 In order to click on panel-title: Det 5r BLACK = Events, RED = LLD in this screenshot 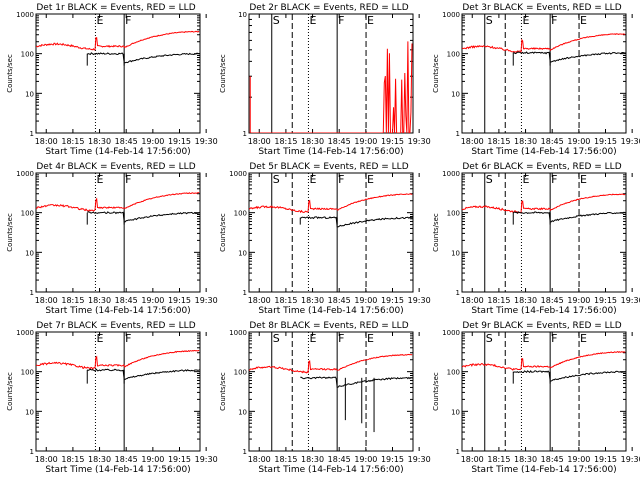, I will do `click(328, 167)`.